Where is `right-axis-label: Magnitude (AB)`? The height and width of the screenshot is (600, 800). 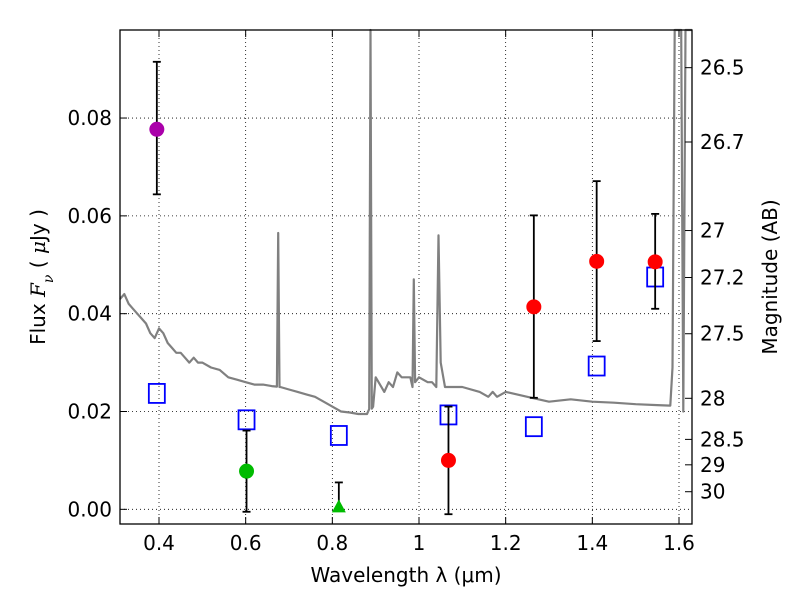 right-axis-label: Magnitude (AB) is located at coordinates (770, 276).